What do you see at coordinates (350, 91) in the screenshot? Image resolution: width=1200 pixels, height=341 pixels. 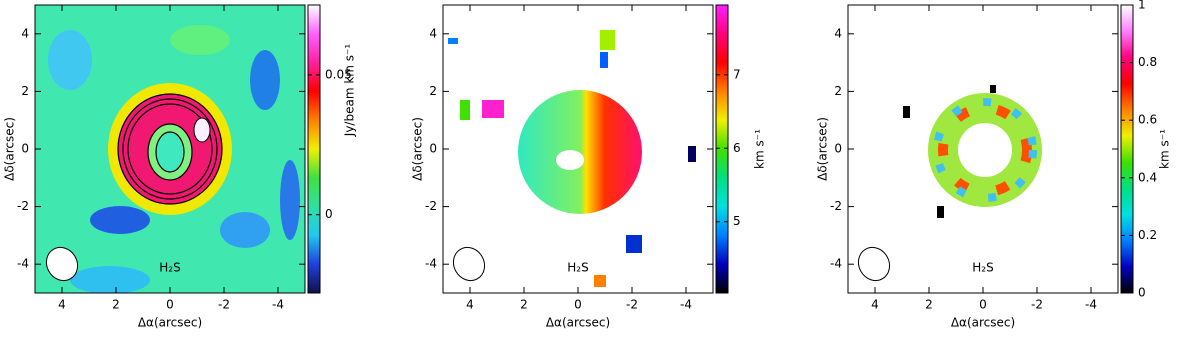 I see `colorbar-label: Jy/beam km s⁻¹` at bounding box center [350, 91].